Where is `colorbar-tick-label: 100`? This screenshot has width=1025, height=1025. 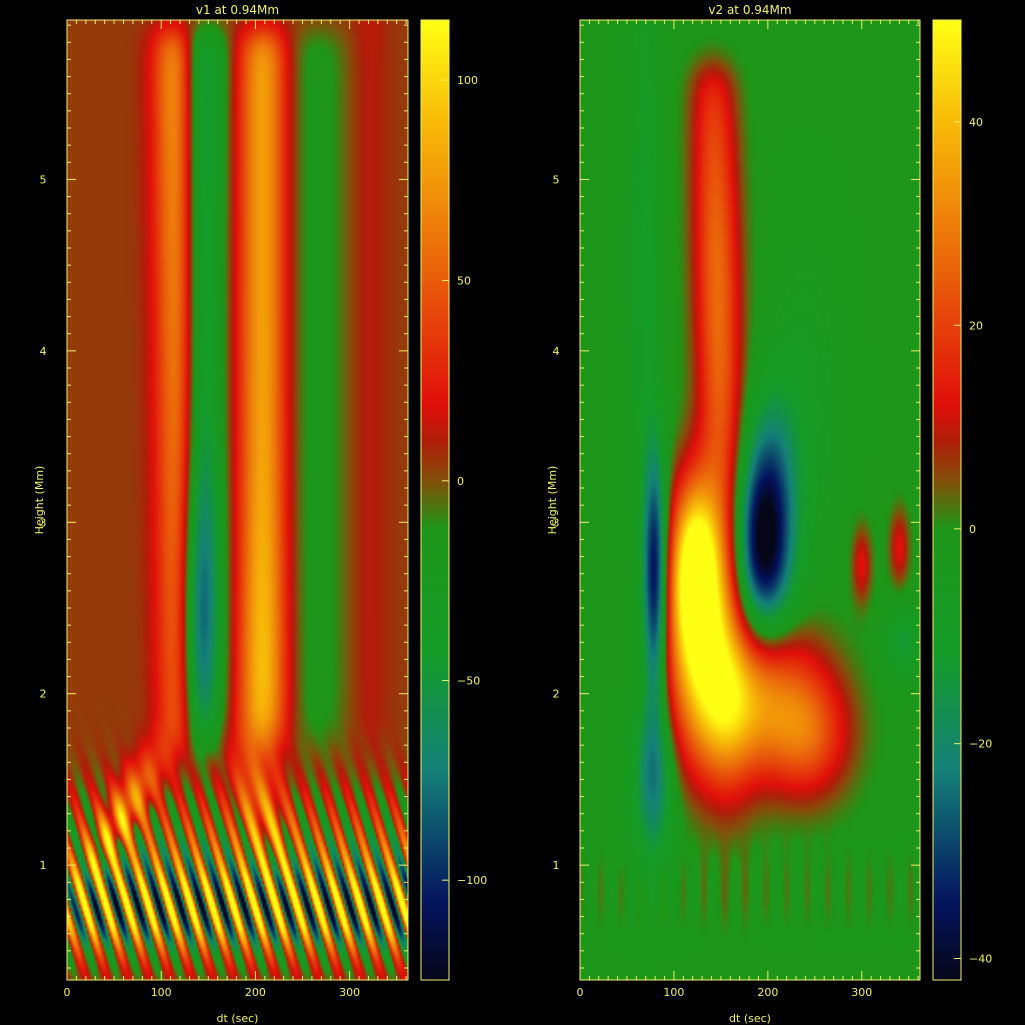 colorbar-tick-label: 100 is located at coordinates (467, 80).